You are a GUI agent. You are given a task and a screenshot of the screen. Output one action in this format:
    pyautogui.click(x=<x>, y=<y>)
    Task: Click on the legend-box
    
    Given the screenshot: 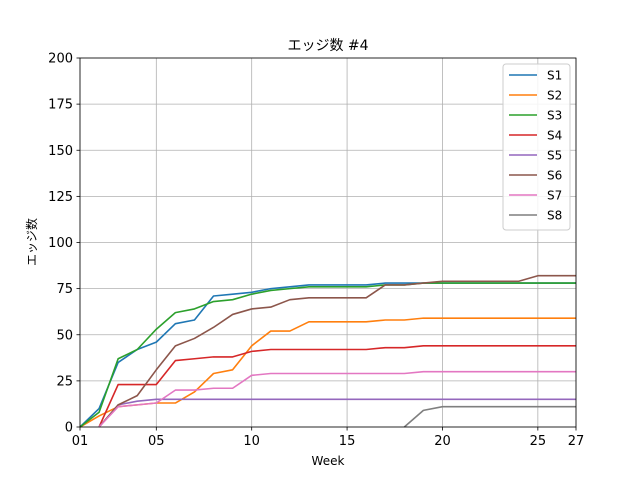 What is the action you would take?
    pyautogui.click(x=536, y=147)
    